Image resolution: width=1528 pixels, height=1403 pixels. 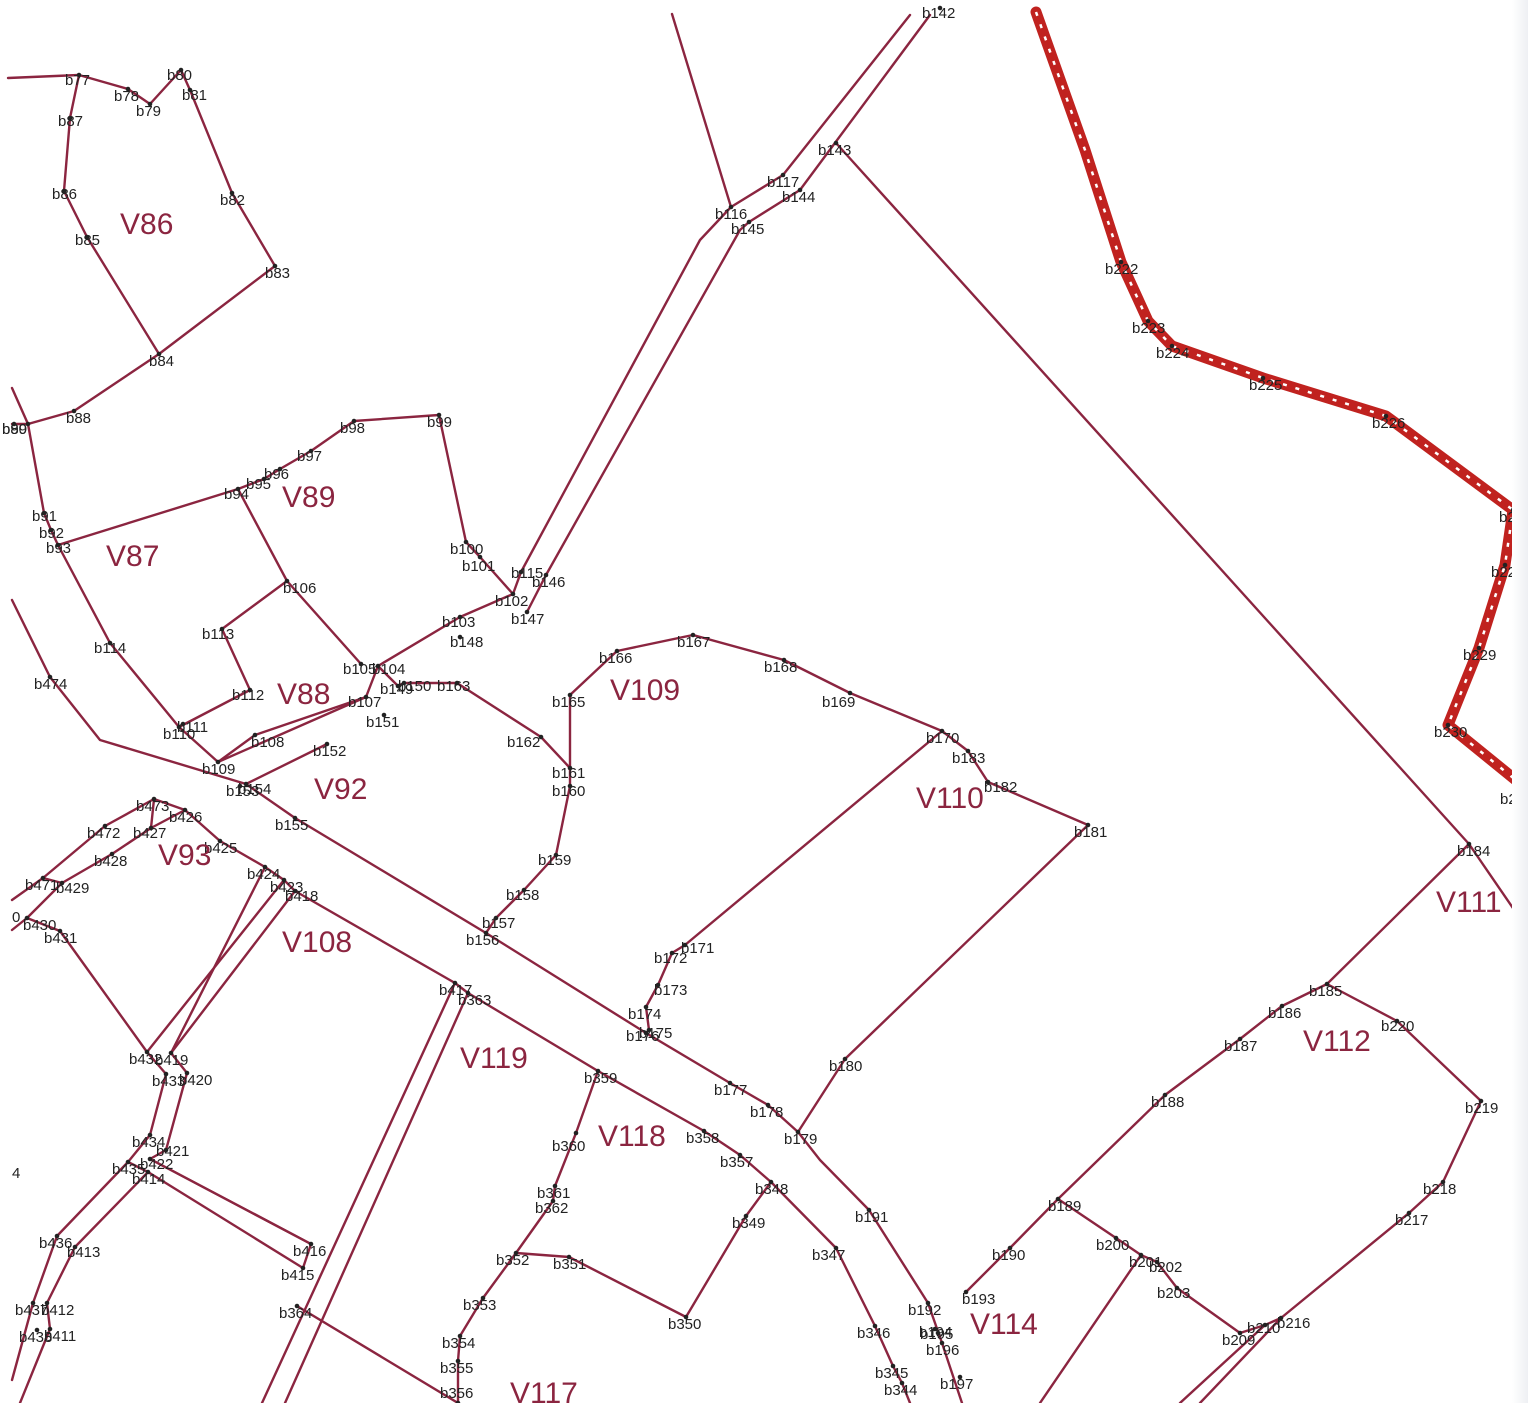 What do you see at coordinates (110, 861) in the screenshot?
I see `vertex-label-b428: b428` at bounding box center [110, 861].